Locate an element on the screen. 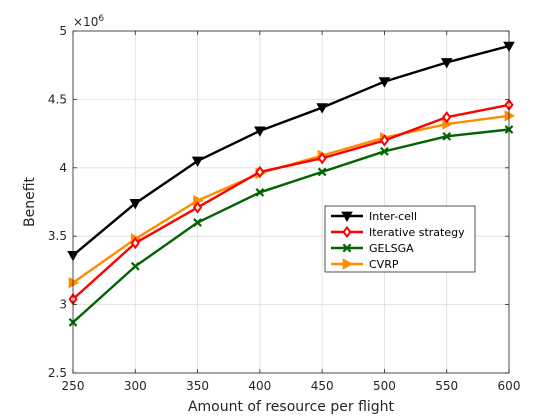 Image resolution: width=560 pixels, height=420 pixels. y-tick-label: 5 is located at coordinates (63, 31).